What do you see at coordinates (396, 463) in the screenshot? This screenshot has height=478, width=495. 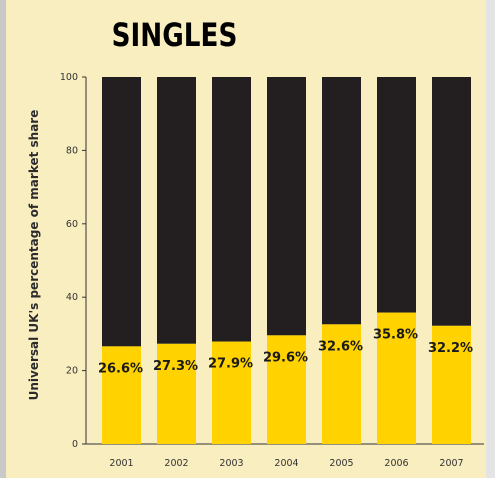 I see `x-tick-label-2006: 2006` at bounding box center [396, 463].